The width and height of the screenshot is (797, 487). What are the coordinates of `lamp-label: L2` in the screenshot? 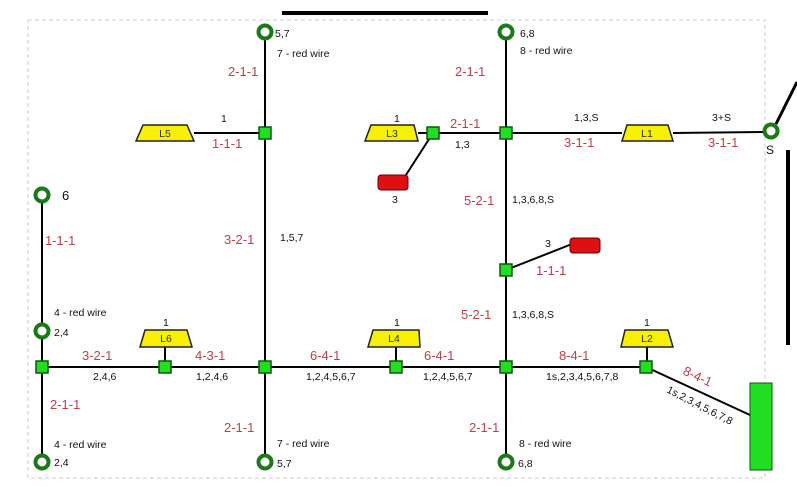 It's located at (647, 339).